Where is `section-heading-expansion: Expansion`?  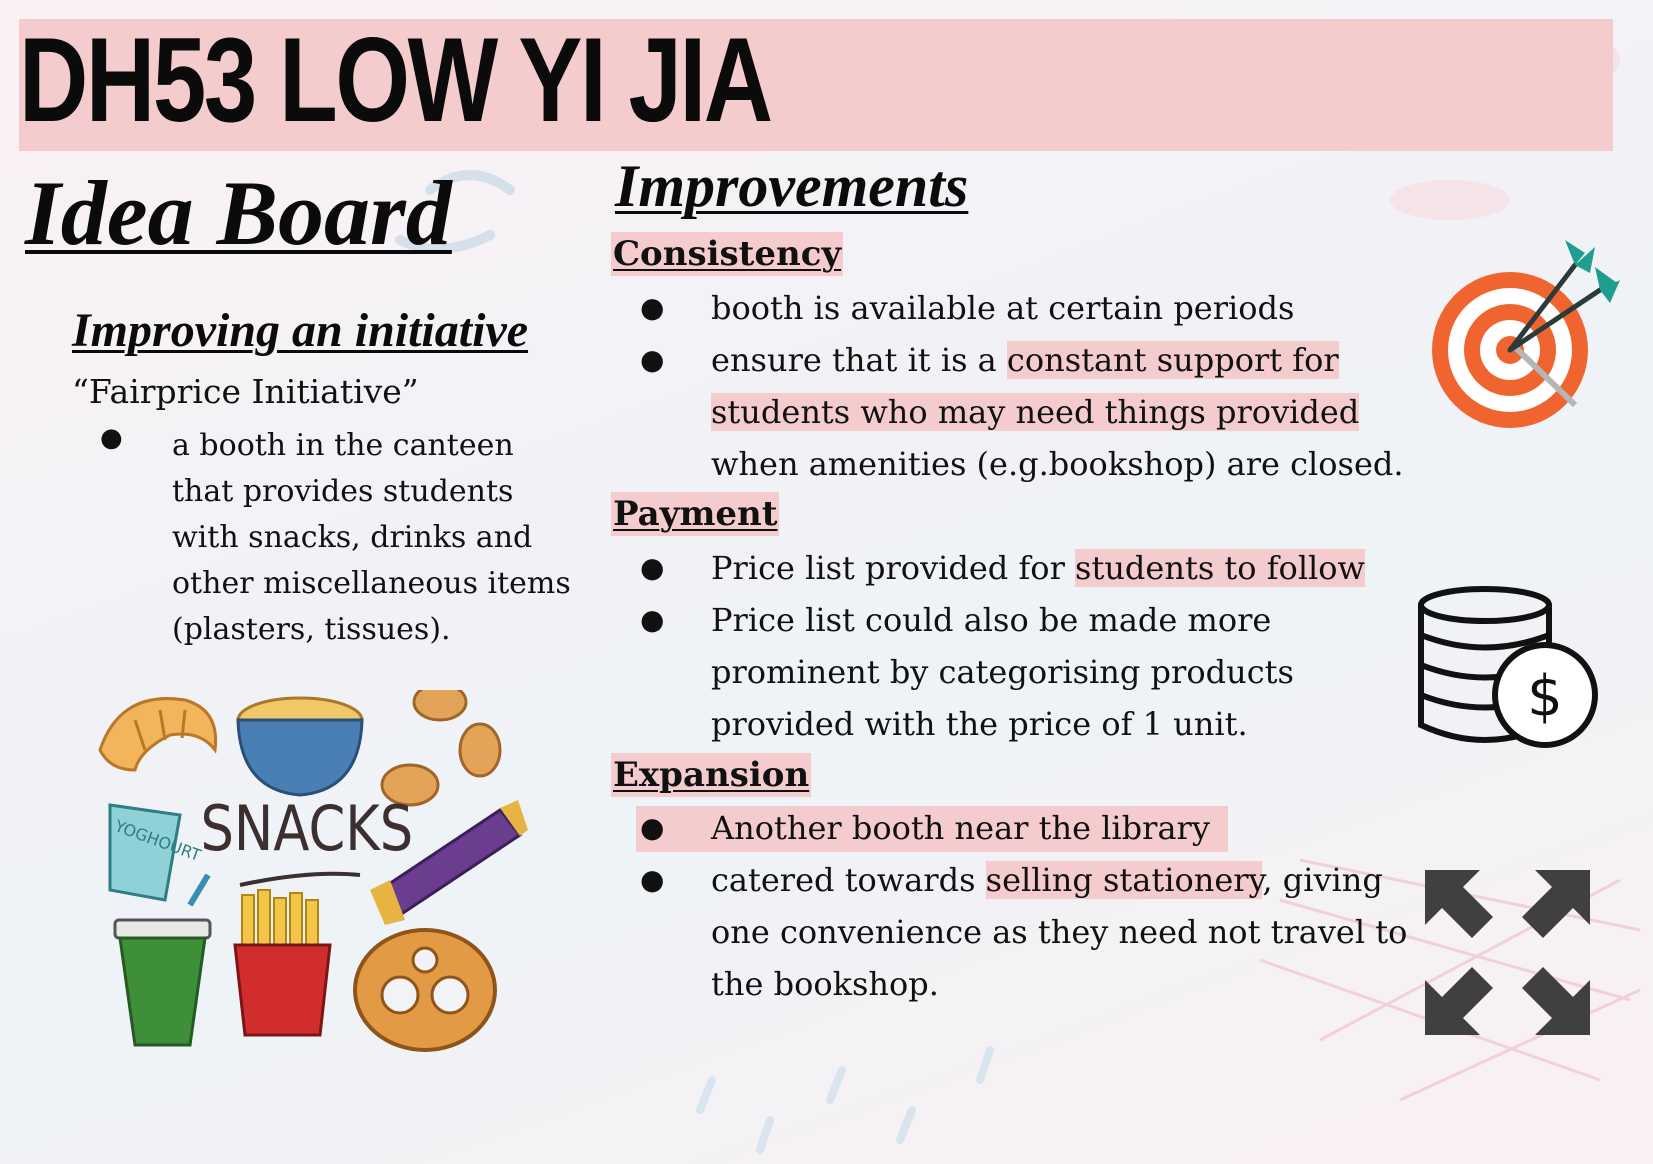
section-heading-expansion: Expansion is located at coordinates (711, 775).